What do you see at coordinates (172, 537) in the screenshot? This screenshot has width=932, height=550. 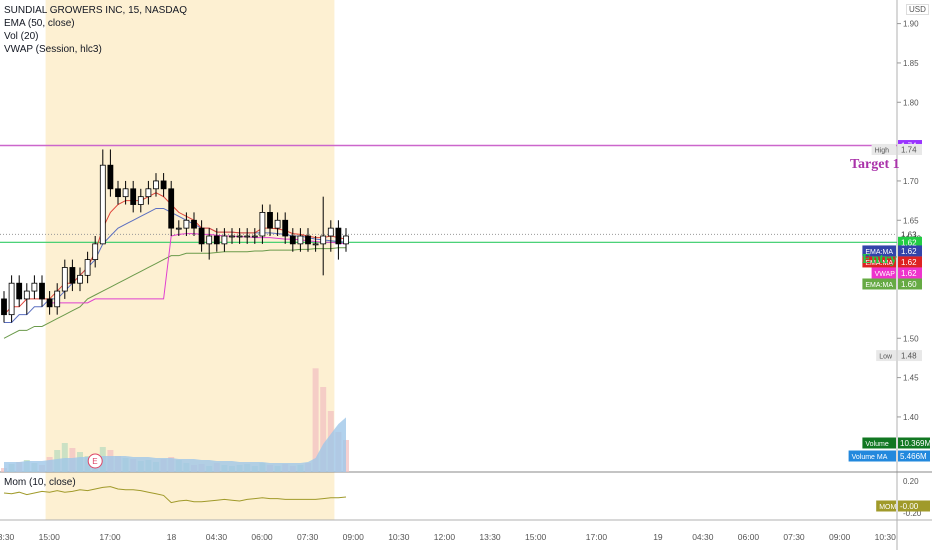 I see `time-tick-label: 18` at bounding box center [172, 537].